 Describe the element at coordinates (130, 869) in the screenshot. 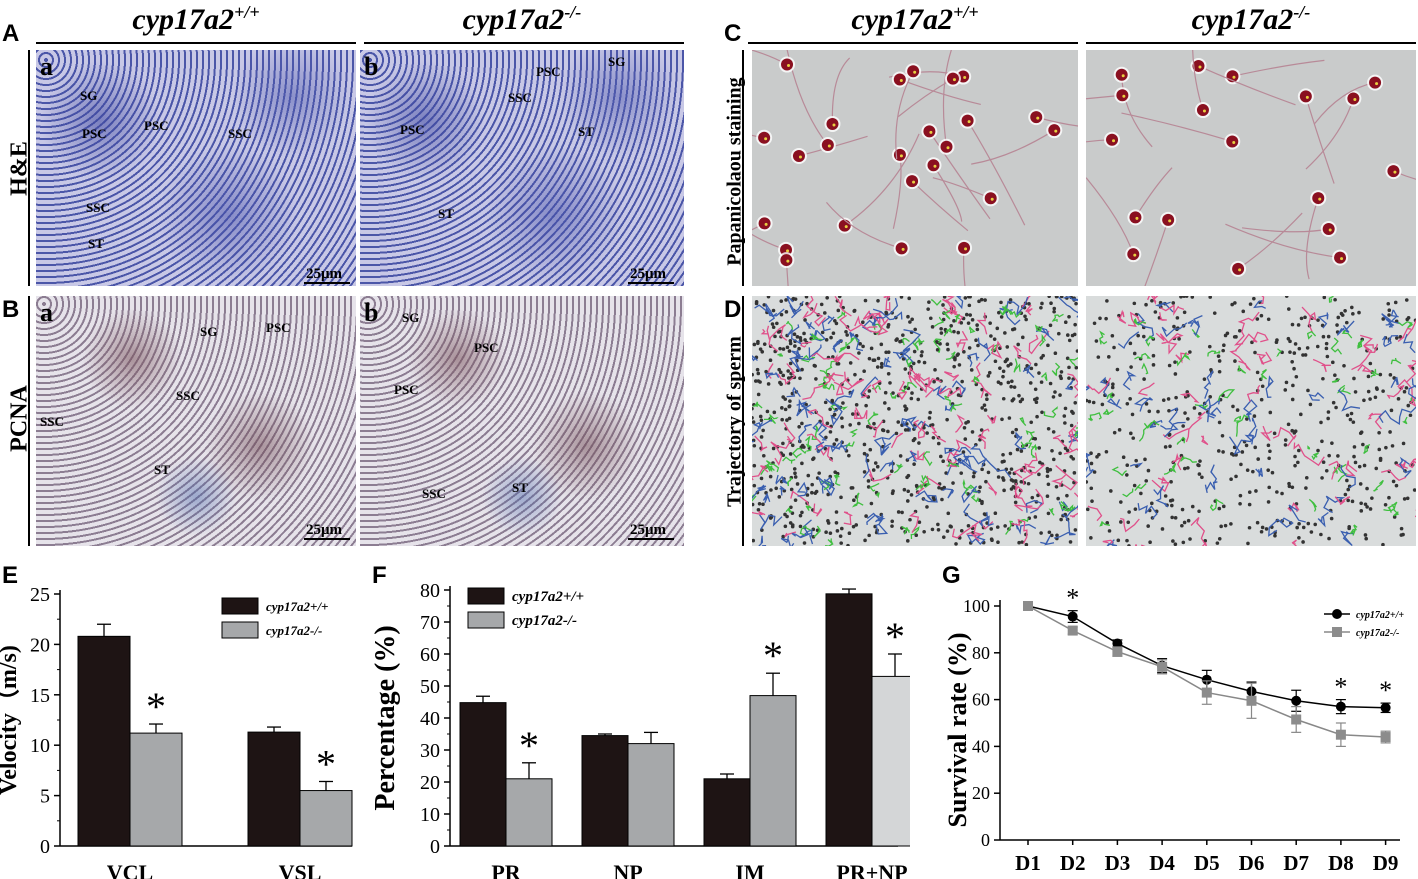

I see `x-tick-label: VCL` at that location.